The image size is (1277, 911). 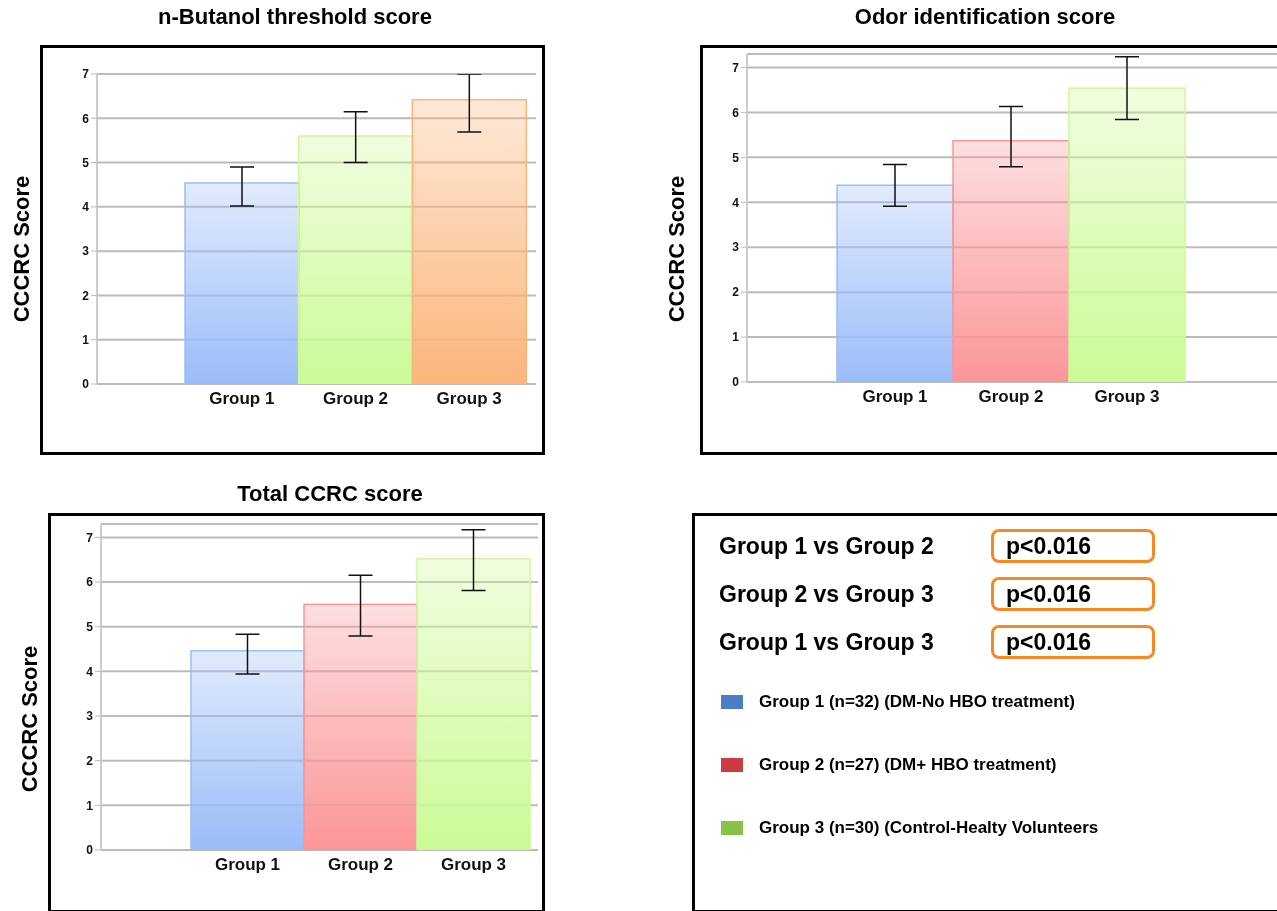 I want to click on category-label: Group 3 (n=30) (Control-Healty Volunteers, so click(x=929, y=828).